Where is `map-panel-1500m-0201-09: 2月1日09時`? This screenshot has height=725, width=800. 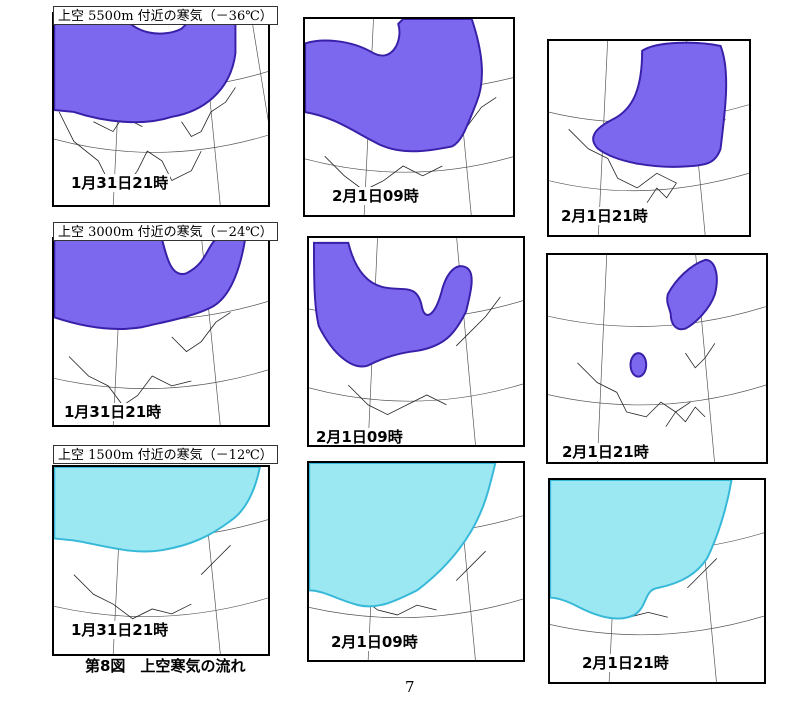 map-panel-1500m-0201-09: 2月1日09時 is located at coordinates (416, 561).